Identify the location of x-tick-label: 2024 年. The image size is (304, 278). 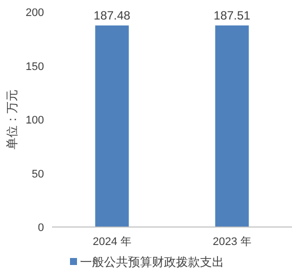
(112, 242).